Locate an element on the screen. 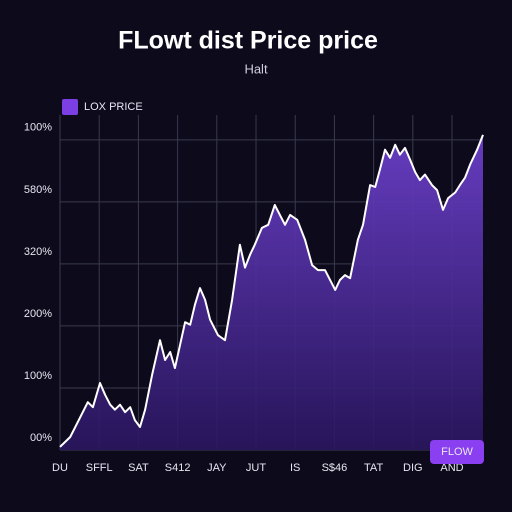 The width and height of the screenshot is (512, 512). x-tick-label: SFFL is located at coordinates (99, 468).